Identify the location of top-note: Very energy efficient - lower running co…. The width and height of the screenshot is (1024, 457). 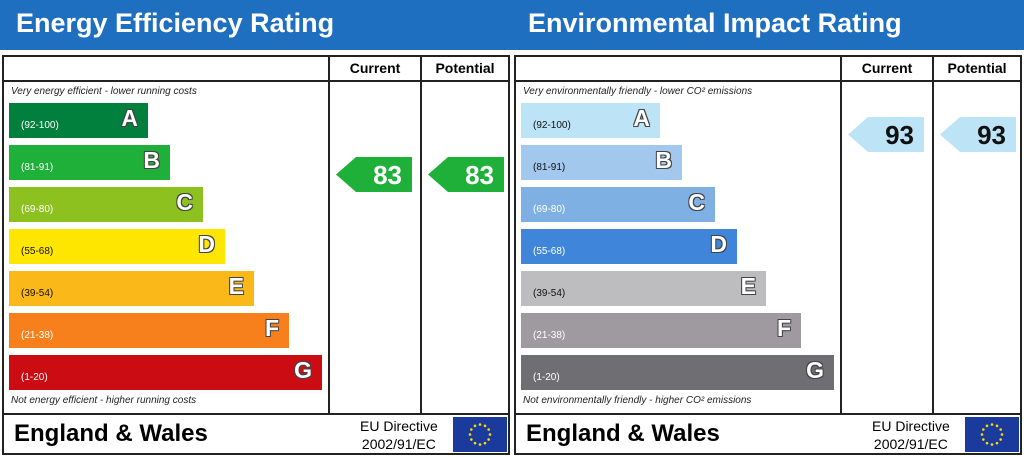
(104, 91).